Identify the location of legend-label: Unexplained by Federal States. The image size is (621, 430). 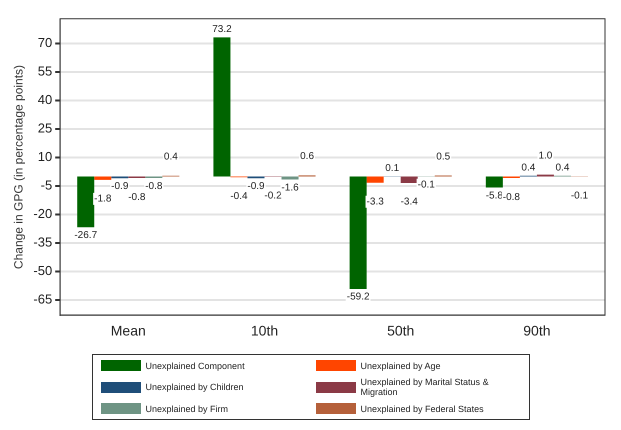
(422, 409).